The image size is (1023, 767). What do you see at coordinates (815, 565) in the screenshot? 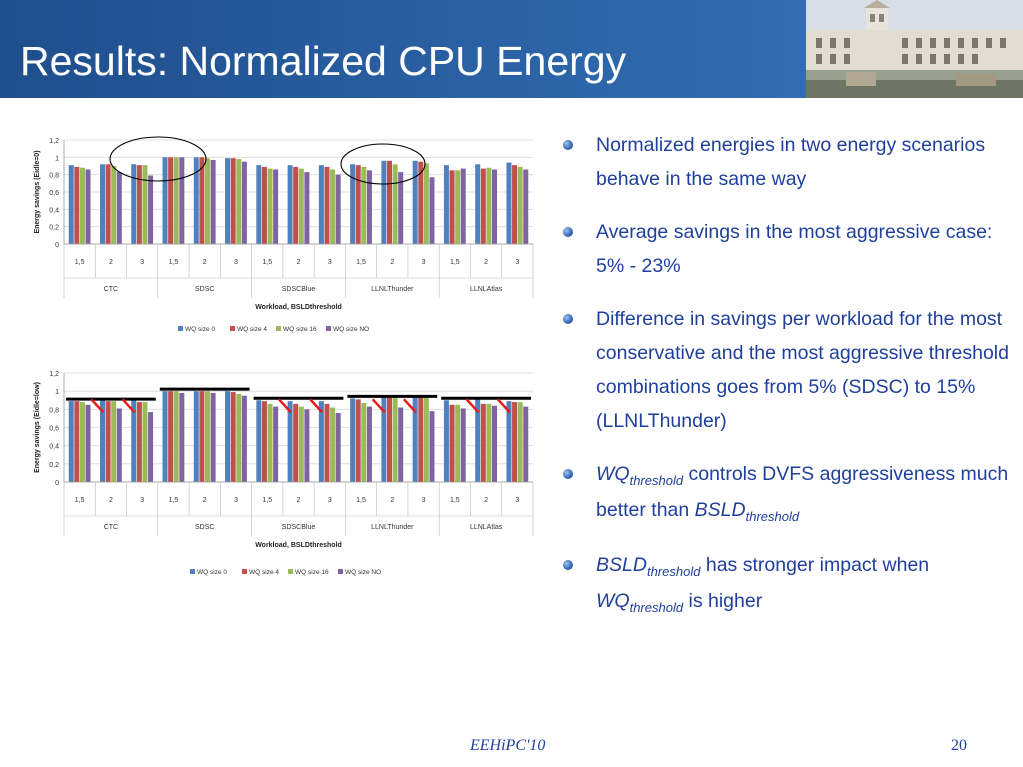
I see `bullet-text: has stronger impact when` at bounding box center [815, 565].